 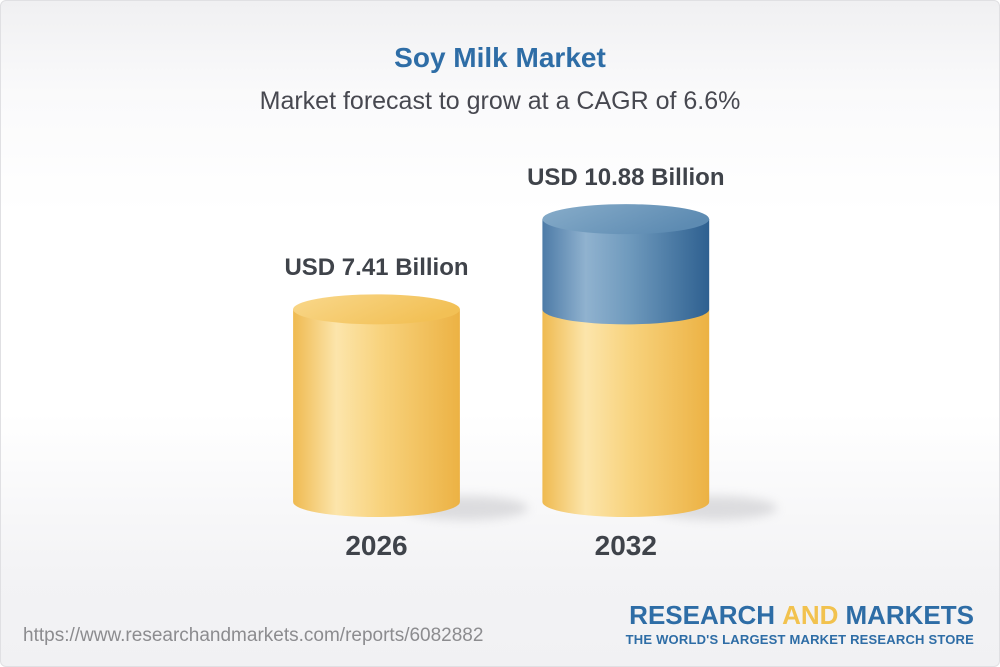 I want to click on logo-word-research: RESEARCH, so click(x=702, y=615).